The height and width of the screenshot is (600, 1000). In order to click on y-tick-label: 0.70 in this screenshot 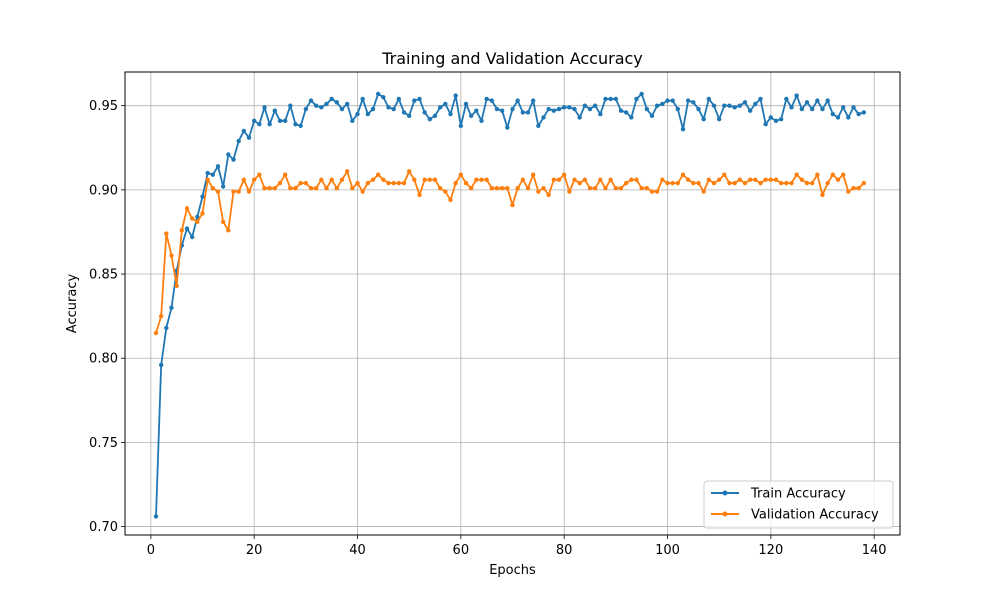, I will do `click(103, 527)`.